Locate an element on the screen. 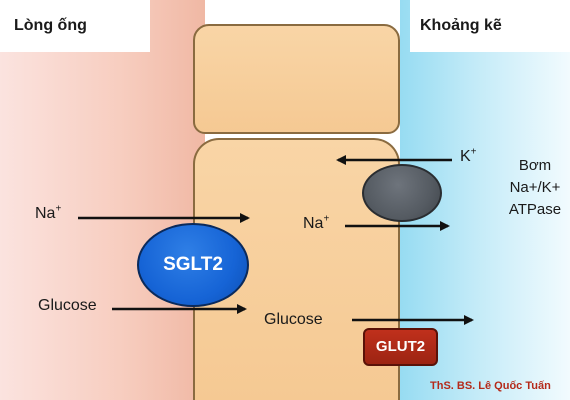 Image resolution: width=570 pixels, height=400 pixels. pump-label-line2: Na+/K+ is located at coordinates (535, 187).